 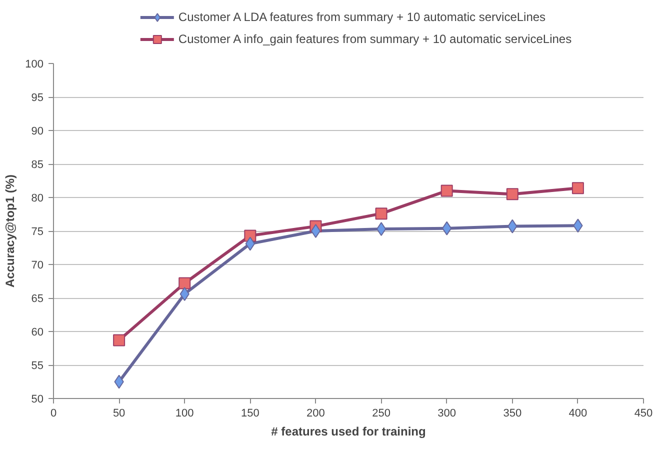 What do you see at coordinates (37, 132) in the screenshot?
I see `y-tick-label: 90` at bounding box center [37, 132].